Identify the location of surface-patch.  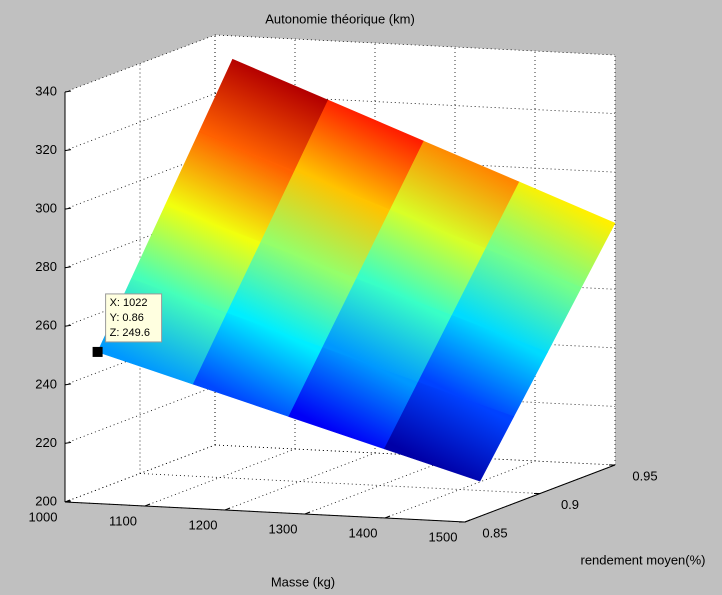
(449, 431).